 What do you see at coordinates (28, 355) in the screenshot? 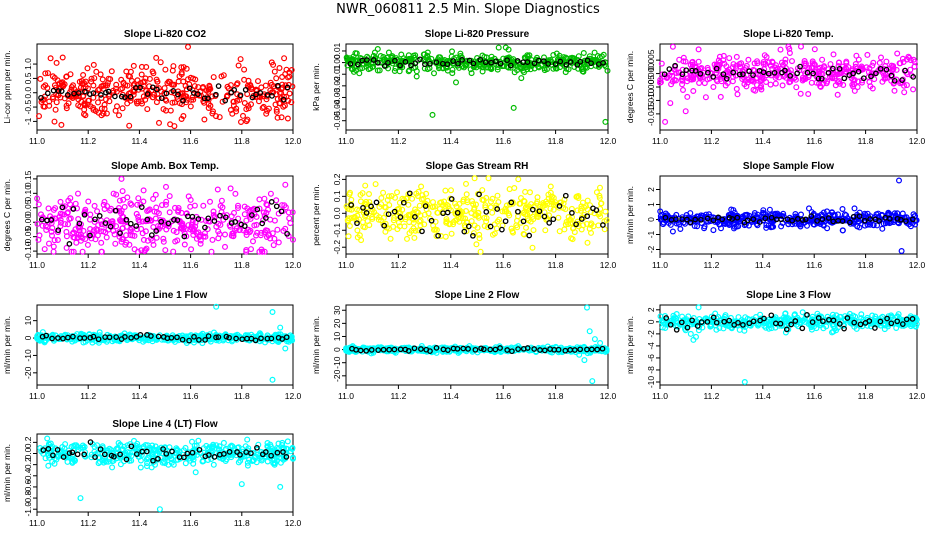
I see `y-tick-label: -10` at bounding box center [28, 355].